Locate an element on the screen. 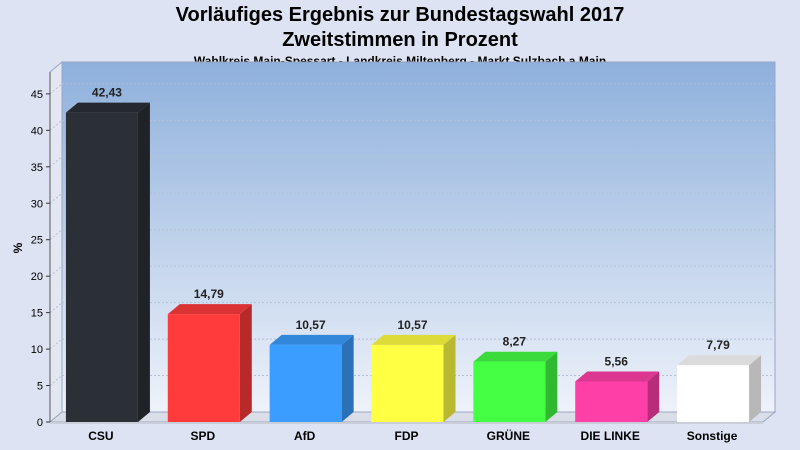 The image size is (800, 450). y-tick-label: 5 is located at coordinates (40, 387).